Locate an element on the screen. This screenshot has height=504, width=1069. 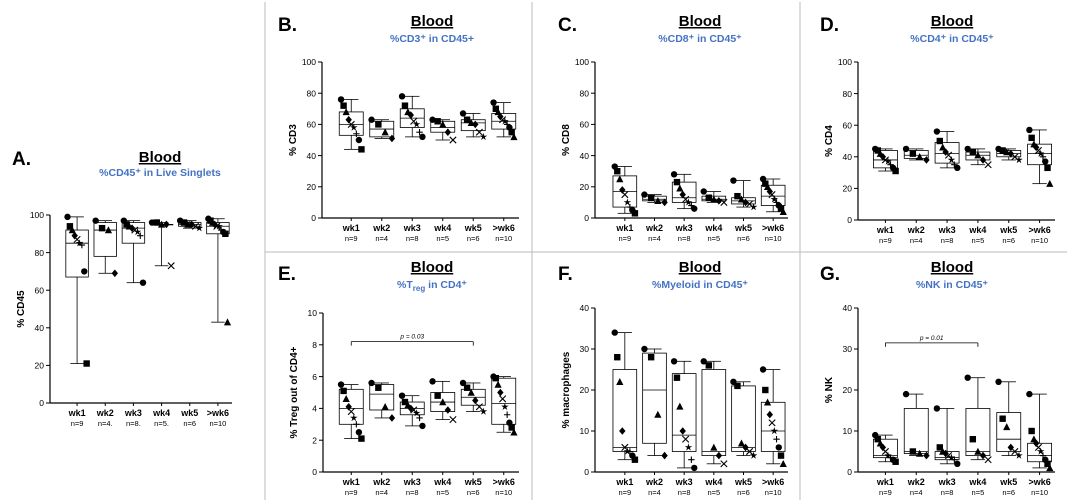
y-tick-label: 100 is located at coordinates (309, 62).